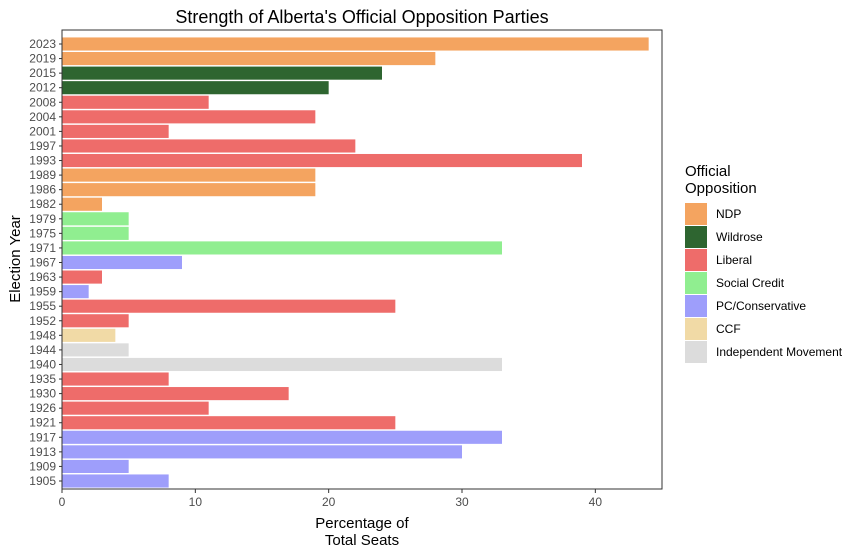 The width and height of the screenshot is (865, 556). I want to click on legend-swatch-liberal, so click(696, 260).